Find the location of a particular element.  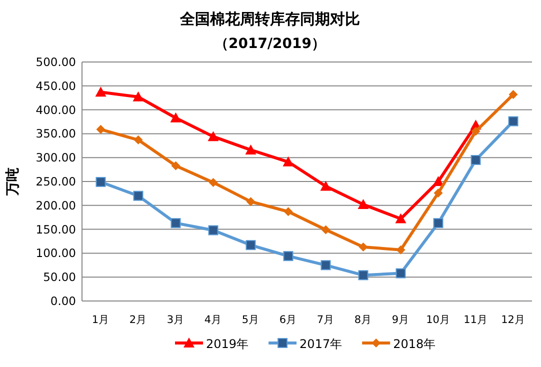

y-tick-label: 50.00 is located at coordinates (59, 277).